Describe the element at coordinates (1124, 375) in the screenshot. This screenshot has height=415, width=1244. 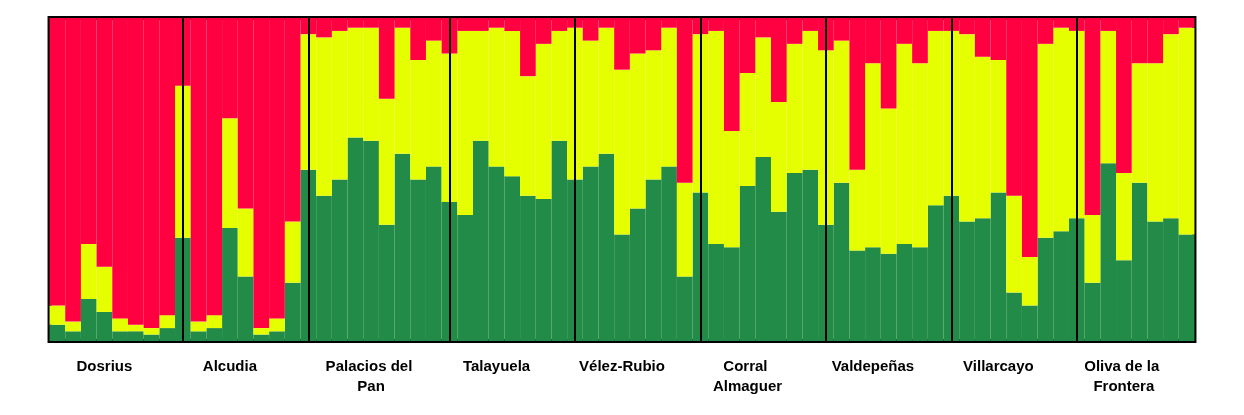
I see `x-tick-label: Oliva de la Frontera` at that location.